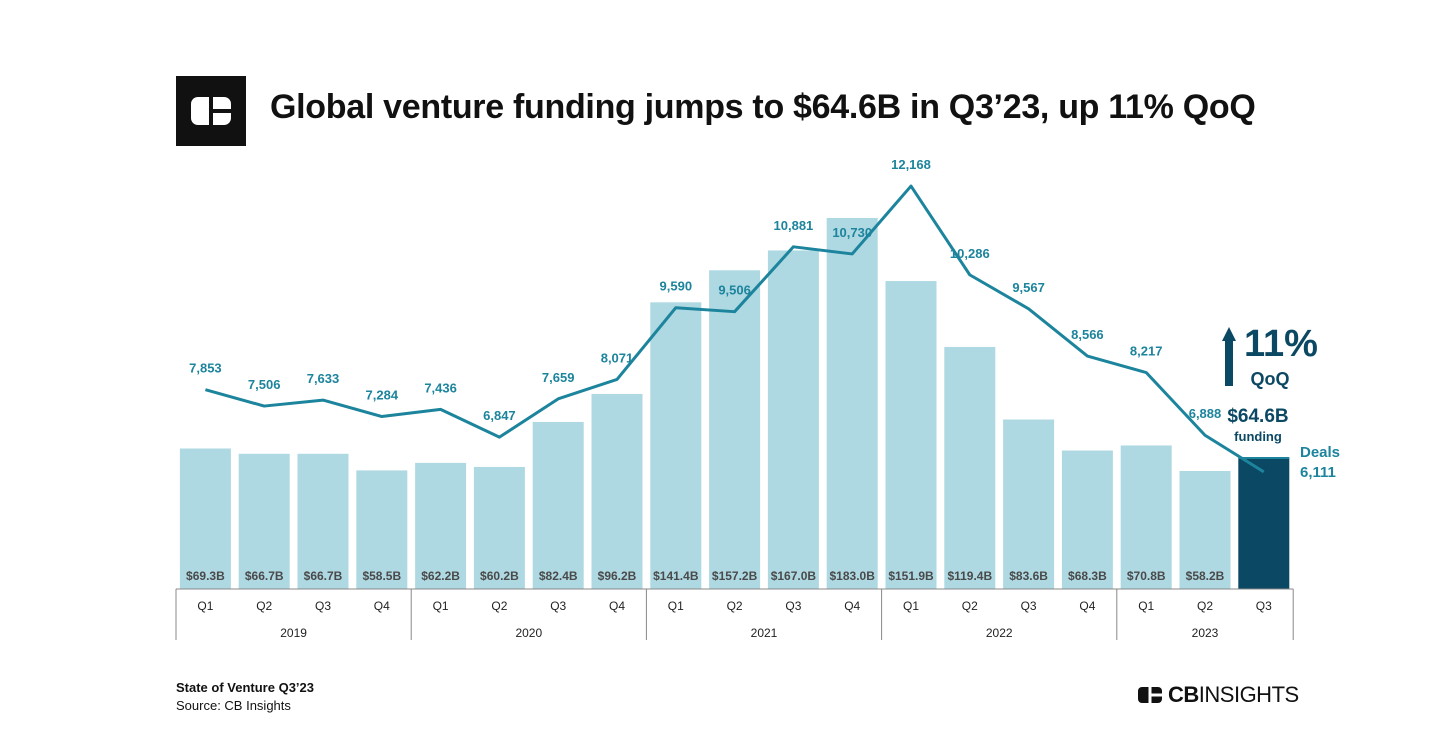  What do you see at coordinates (293, 633) in the screenshot?
I see `year-tick-label: 2019` at bounding box center [293, 633].